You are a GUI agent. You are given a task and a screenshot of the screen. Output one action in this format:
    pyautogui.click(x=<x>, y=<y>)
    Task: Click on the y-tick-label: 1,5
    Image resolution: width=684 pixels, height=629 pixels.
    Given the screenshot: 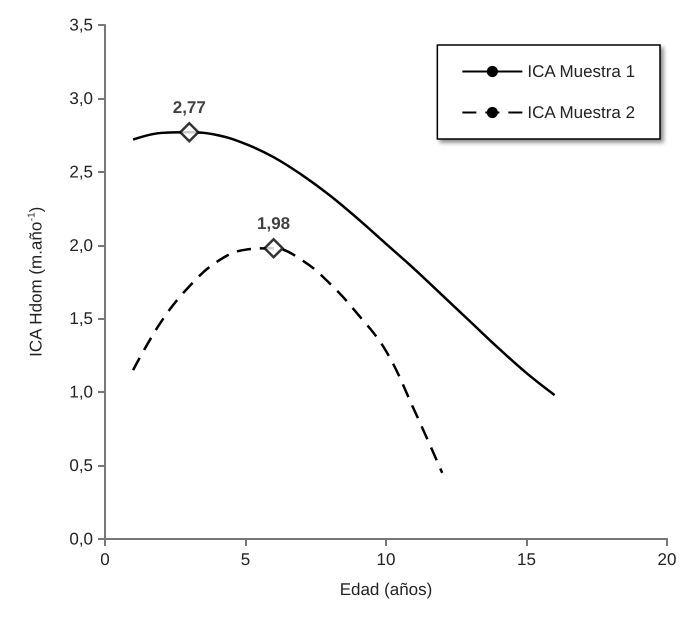 What is the action you would take?
    pyautogui.click(x=81, y=318)
    